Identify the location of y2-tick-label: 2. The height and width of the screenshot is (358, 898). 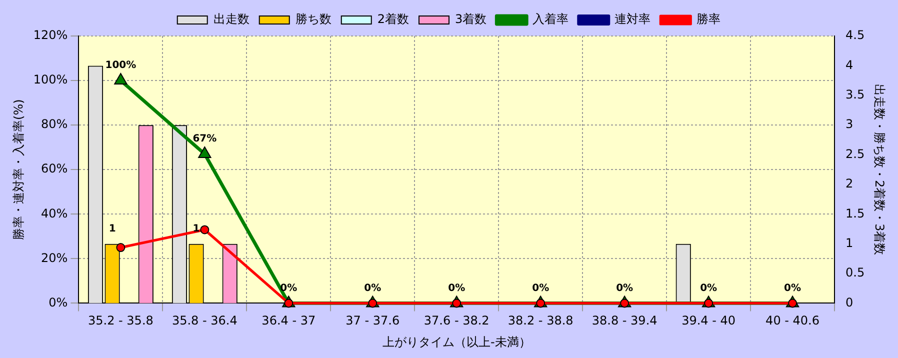
(850, 183).